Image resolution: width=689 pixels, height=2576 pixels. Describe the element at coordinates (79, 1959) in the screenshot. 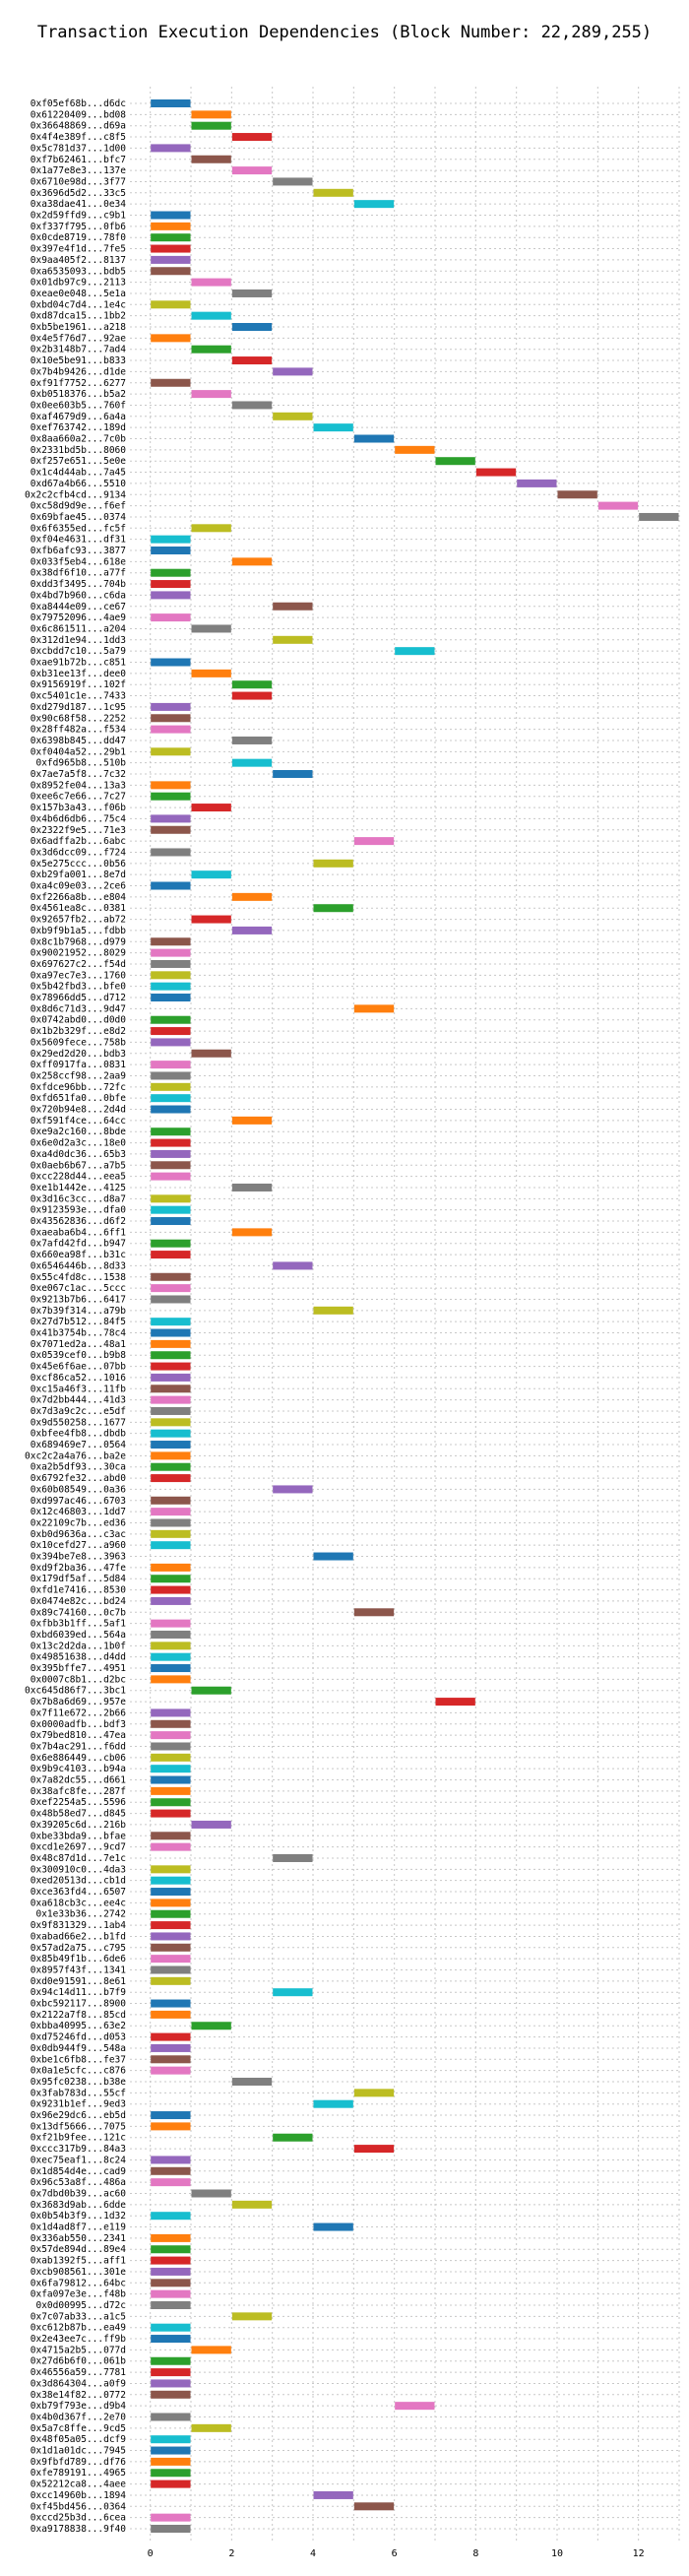

I see `tx-label: 0x85b49f1b...6de6` at that location.